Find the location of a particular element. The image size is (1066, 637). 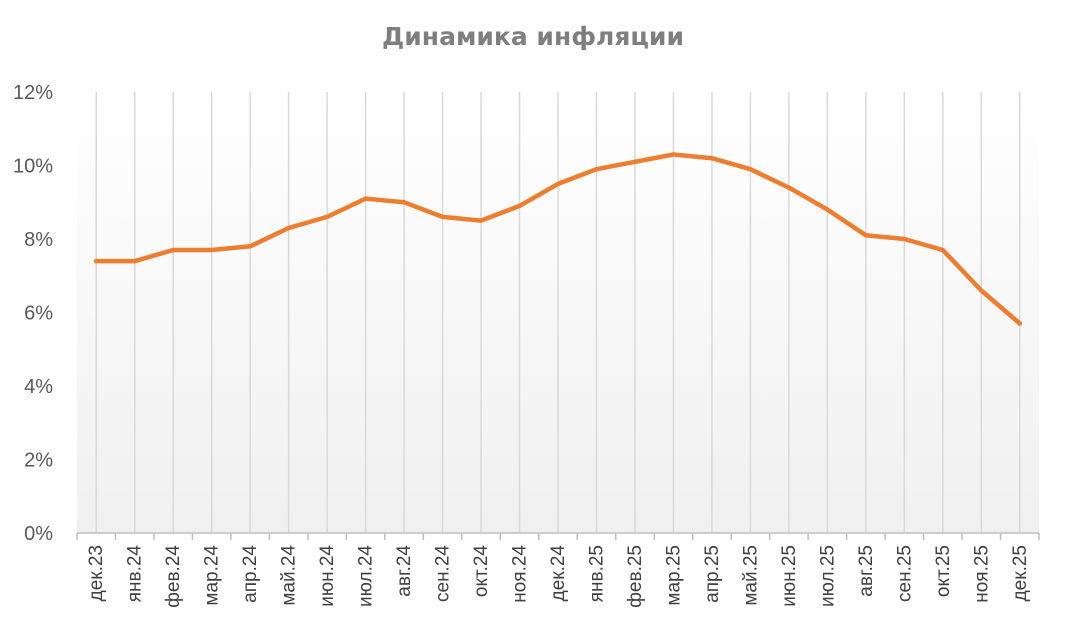

x-tick-label: авг.25 is located at coordinates (866, 571).